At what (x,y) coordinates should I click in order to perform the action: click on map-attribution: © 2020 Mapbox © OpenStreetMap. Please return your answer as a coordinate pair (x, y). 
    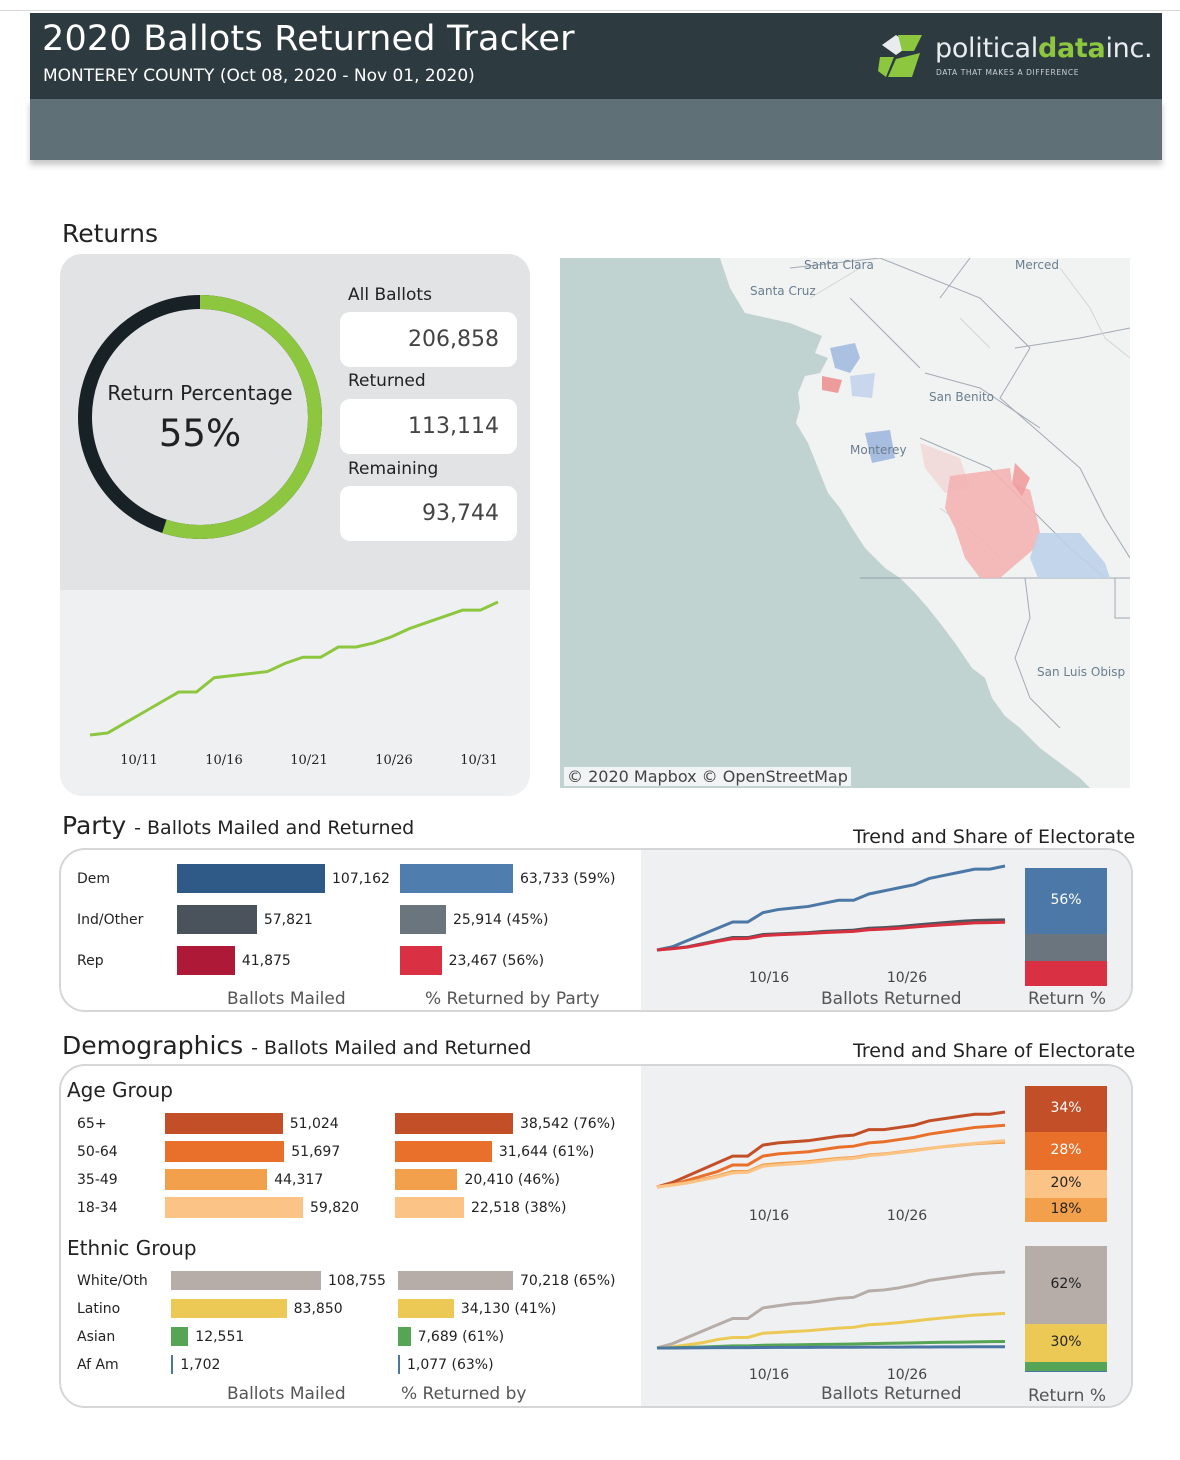
    Looking at the image, I should click on (707, 776).